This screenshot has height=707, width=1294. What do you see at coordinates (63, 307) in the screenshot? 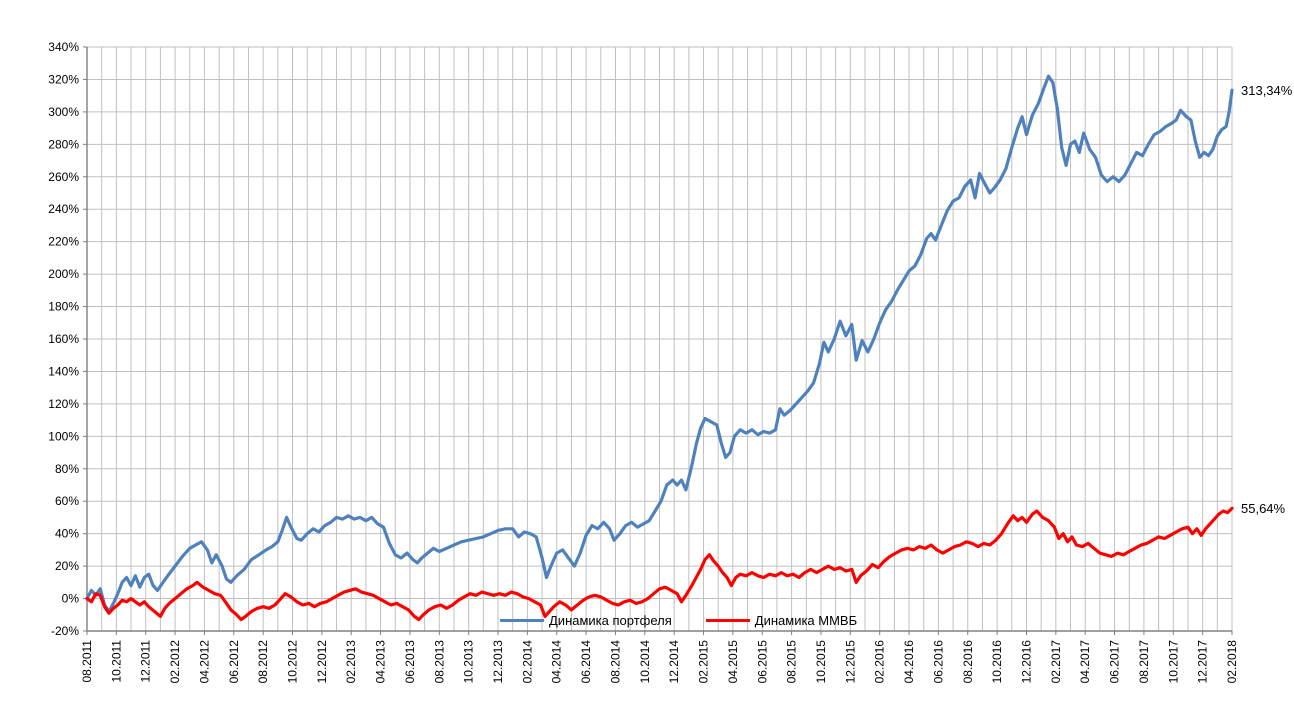
I see `y-axis-tick-label: 180%` at bounding box center [63, 307].